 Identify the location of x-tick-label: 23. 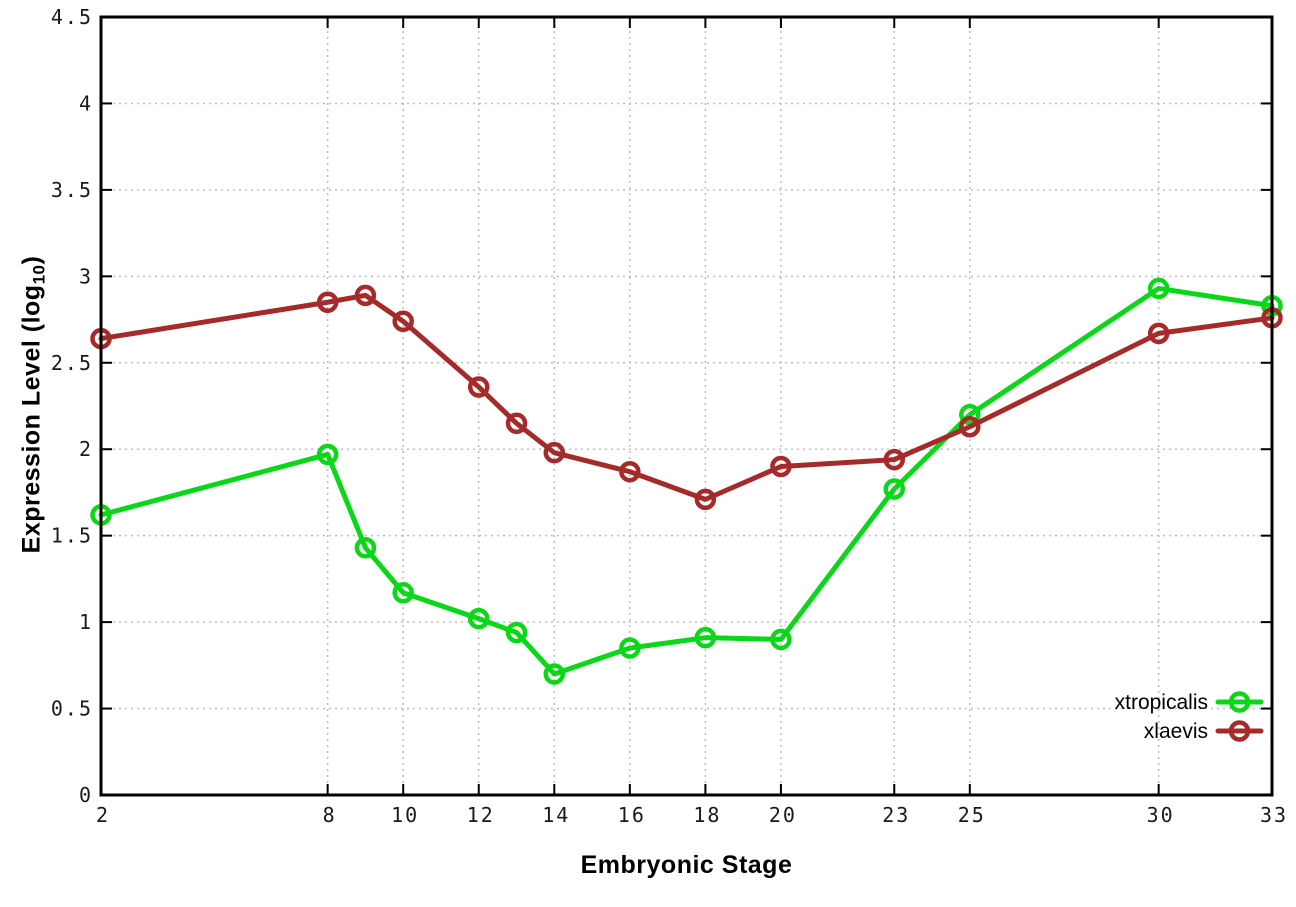
(896, 815).